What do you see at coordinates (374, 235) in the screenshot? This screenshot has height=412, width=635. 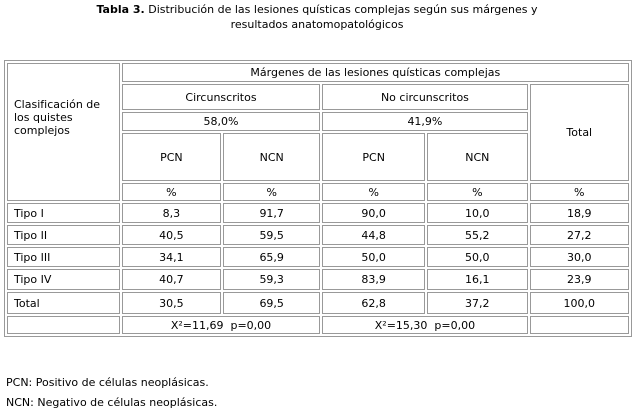 I see `table-cell: 44,8` at bounding box center [374, 235].